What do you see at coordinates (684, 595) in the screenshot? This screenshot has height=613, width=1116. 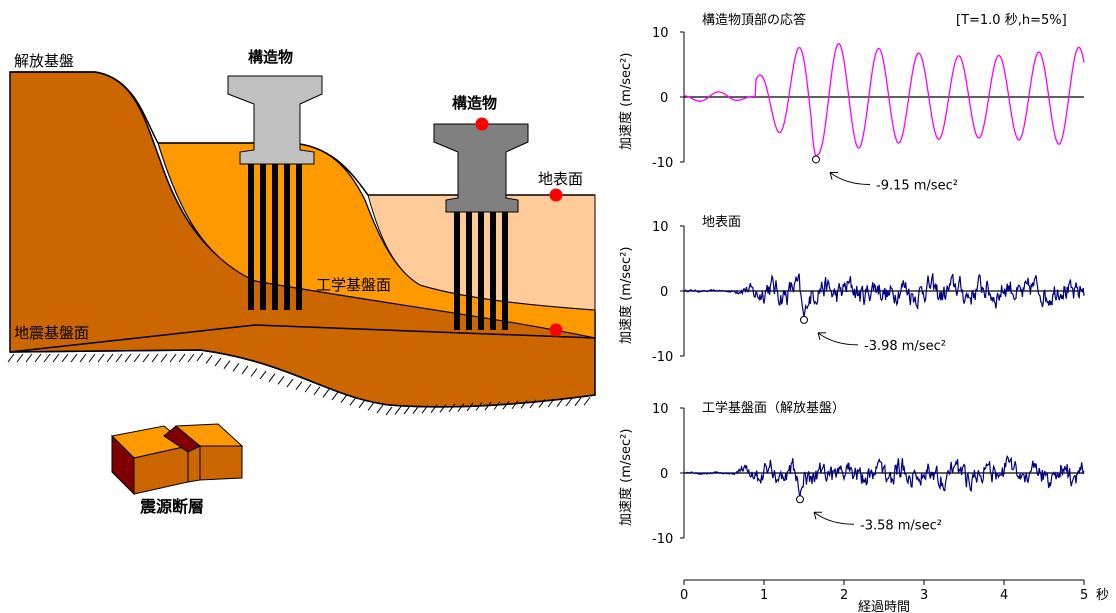 I see `xtick-label: 0` at bounding box center [684, 595].